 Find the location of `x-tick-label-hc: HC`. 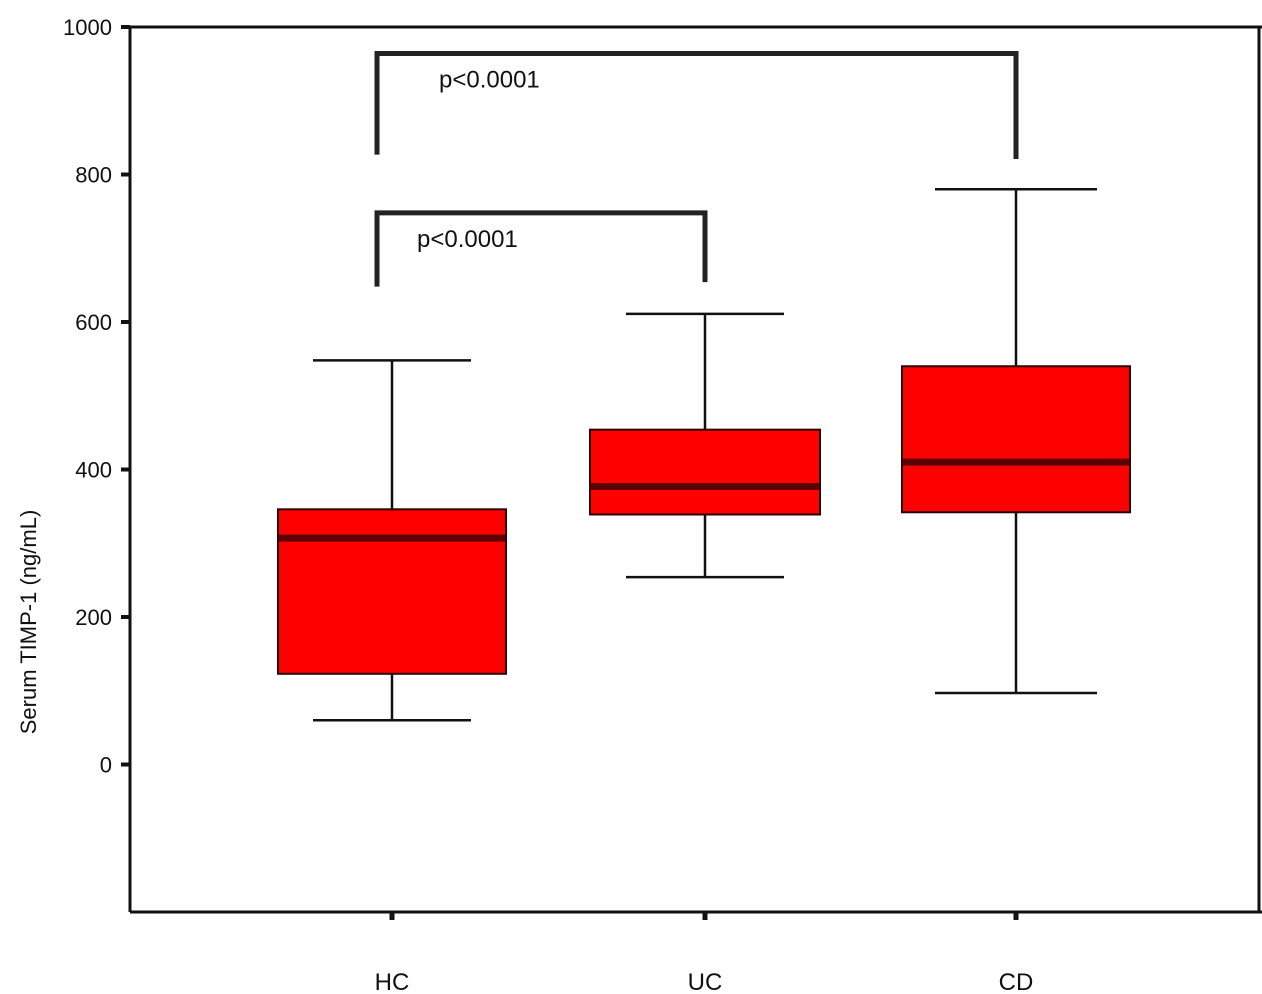

x-tick-label-hc: HC is located at coordinates (392, 981).